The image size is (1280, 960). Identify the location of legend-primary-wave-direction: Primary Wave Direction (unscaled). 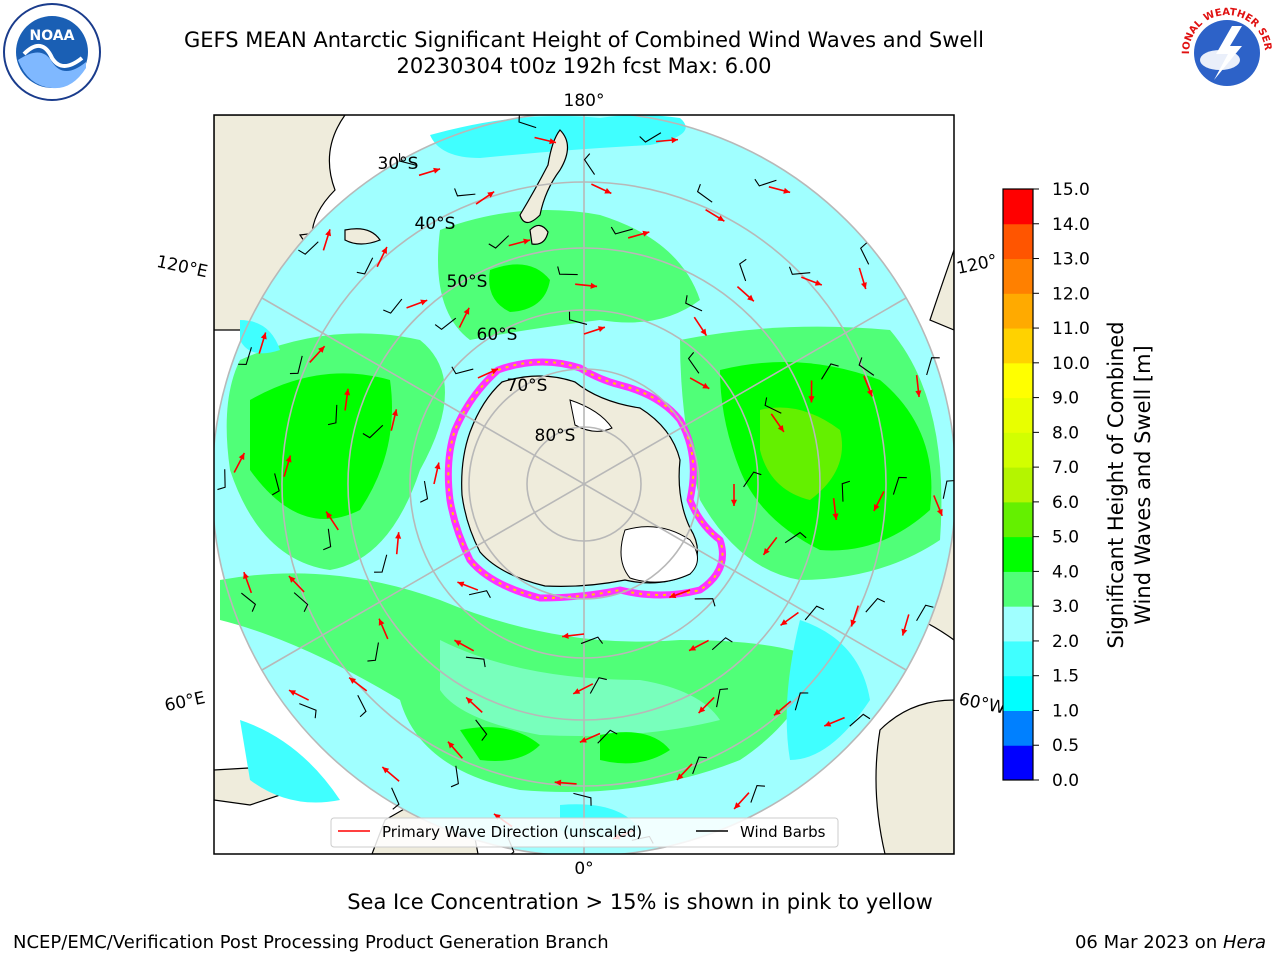
(512, 832).